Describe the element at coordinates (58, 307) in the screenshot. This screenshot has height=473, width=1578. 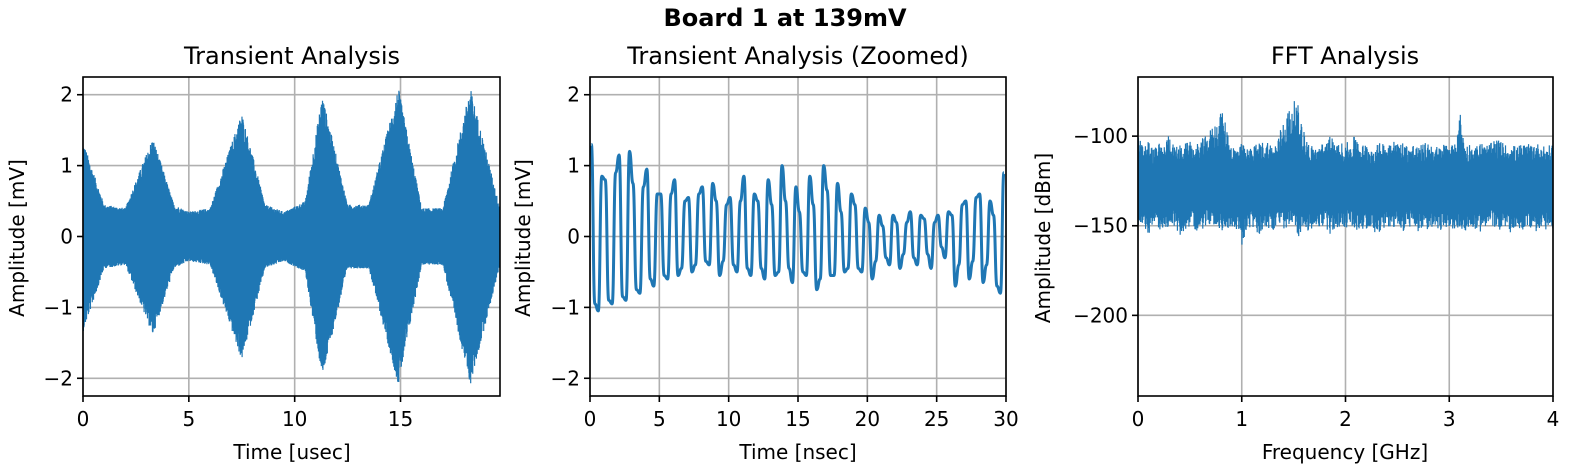
I see `transient-y-tick-label: −1` at that location.